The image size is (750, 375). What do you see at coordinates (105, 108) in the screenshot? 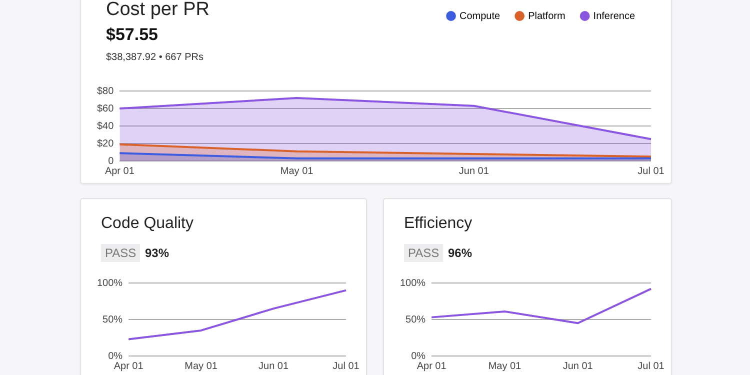
I see `y-tick-label: $60` at bounding box center [105, 108].